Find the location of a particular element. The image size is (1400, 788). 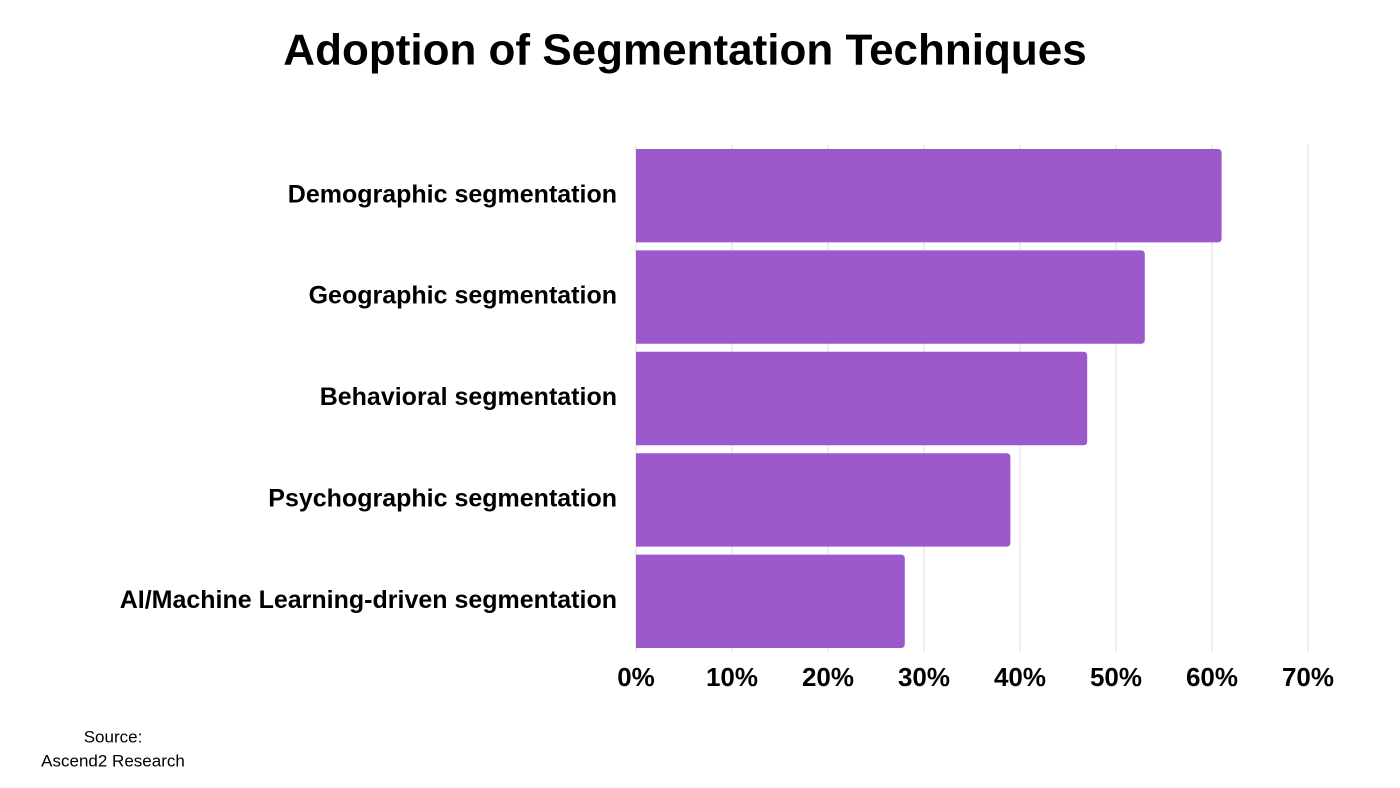

source-label: Source: is located at coordinates (113, 736).